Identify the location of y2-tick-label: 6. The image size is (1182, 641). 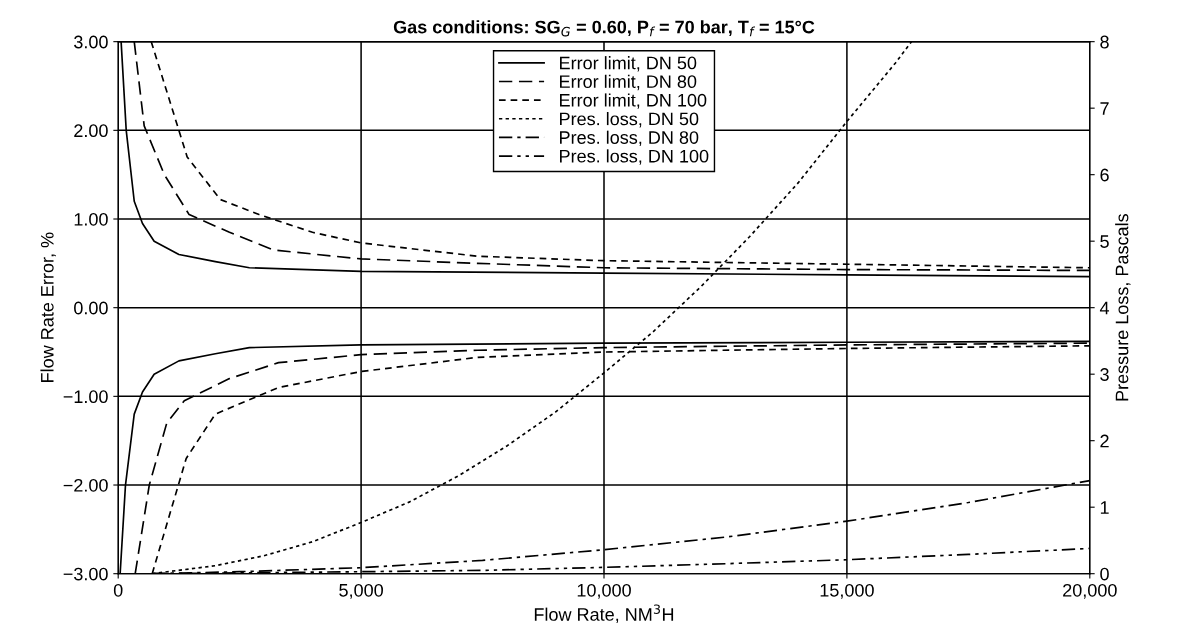
(1104, 175).